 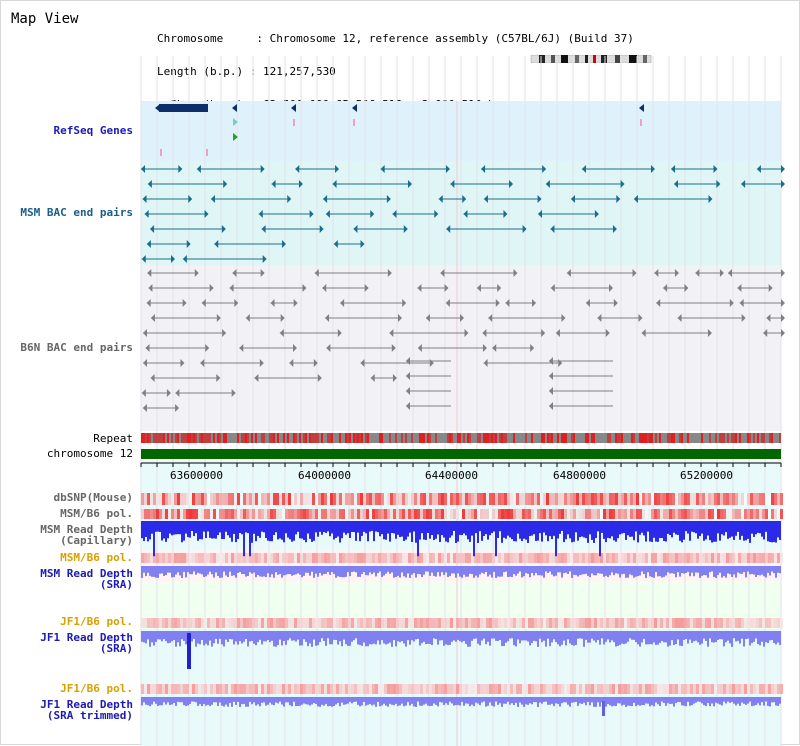 What do you see at coordinates (591, 59) in the screenshot?
I see `chromosome-ideogram` at bounding box center [591, 59].